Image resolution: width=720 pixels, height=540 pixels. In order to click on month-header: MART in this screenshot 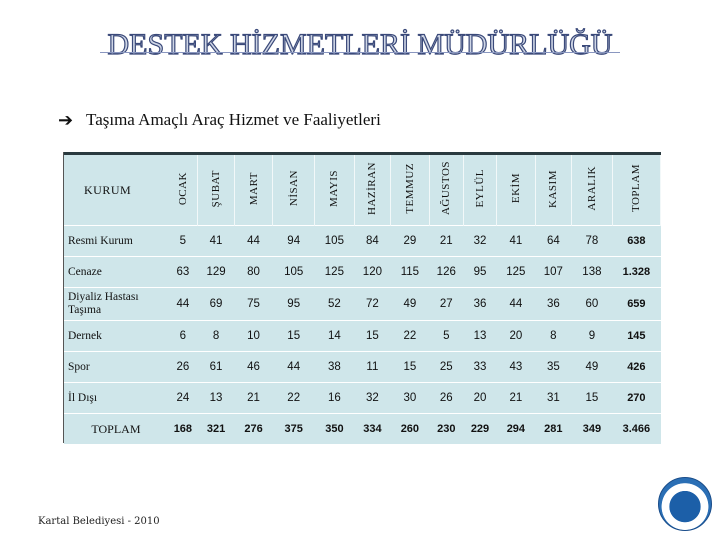, I will do `click(254, 189)`.